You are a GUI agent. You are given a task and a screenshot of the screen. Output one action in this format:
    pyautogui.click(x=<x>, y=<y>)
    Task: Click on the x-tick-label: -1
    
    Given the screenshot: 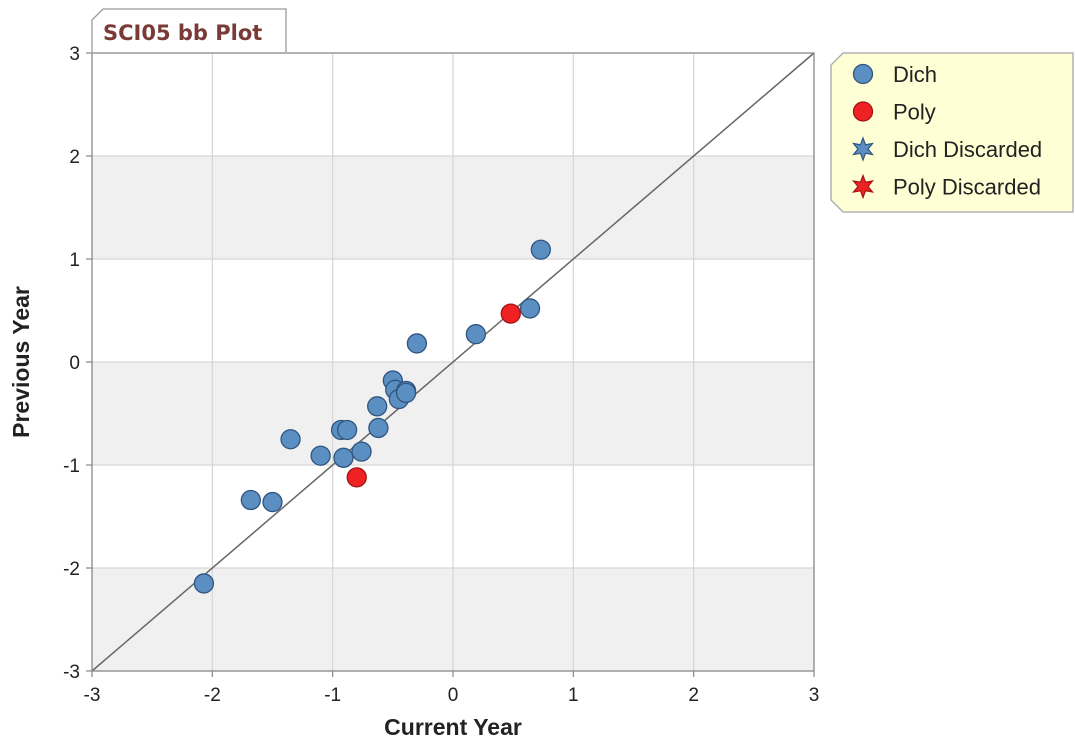 What is the action you would take?
    pyautogui.click(x=332, y=695)
    